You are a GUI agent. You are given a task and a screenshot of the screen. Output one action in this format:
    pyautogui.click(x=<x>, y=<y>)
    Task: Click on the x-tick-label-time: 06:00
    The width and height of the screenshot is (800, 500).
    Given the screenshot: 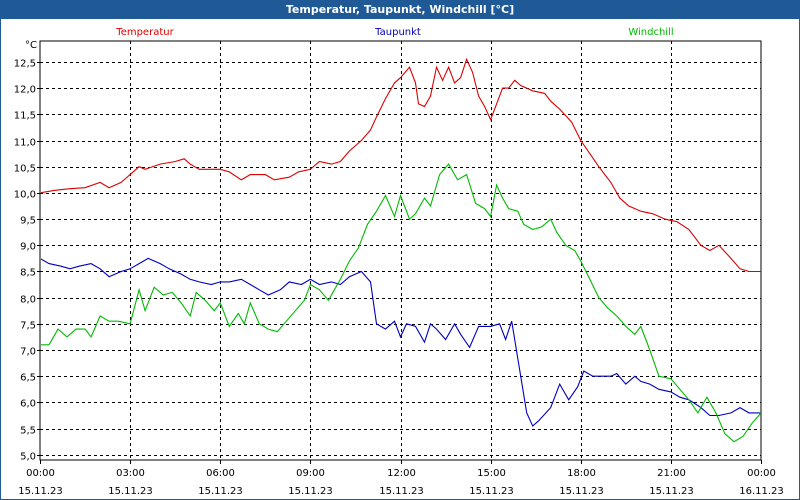 What is the action you would take?
    pyautogui.click(x=220, y=473)
    